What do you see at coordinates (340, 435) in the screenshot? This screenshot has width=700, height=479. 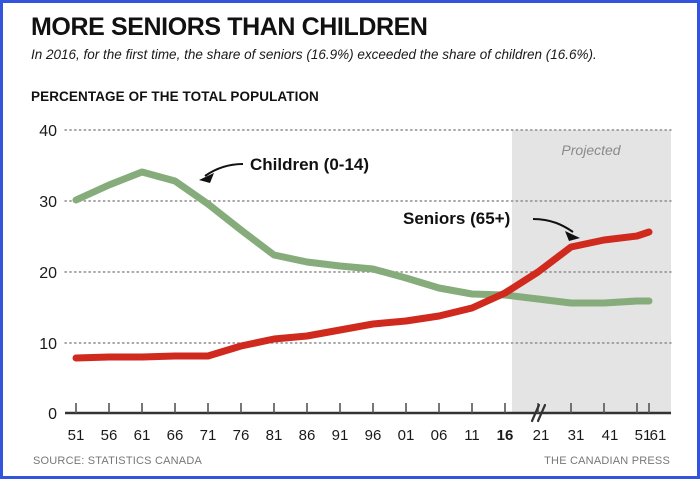 I see `x-tick-label: 91` at bounding box center [340, 435].